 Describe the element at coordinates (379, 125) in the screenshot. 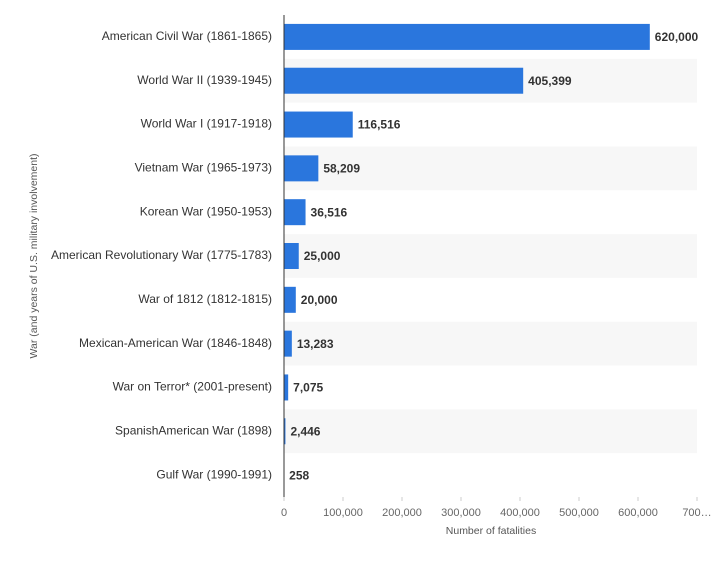

I see `value-label: 116,516` at that location.